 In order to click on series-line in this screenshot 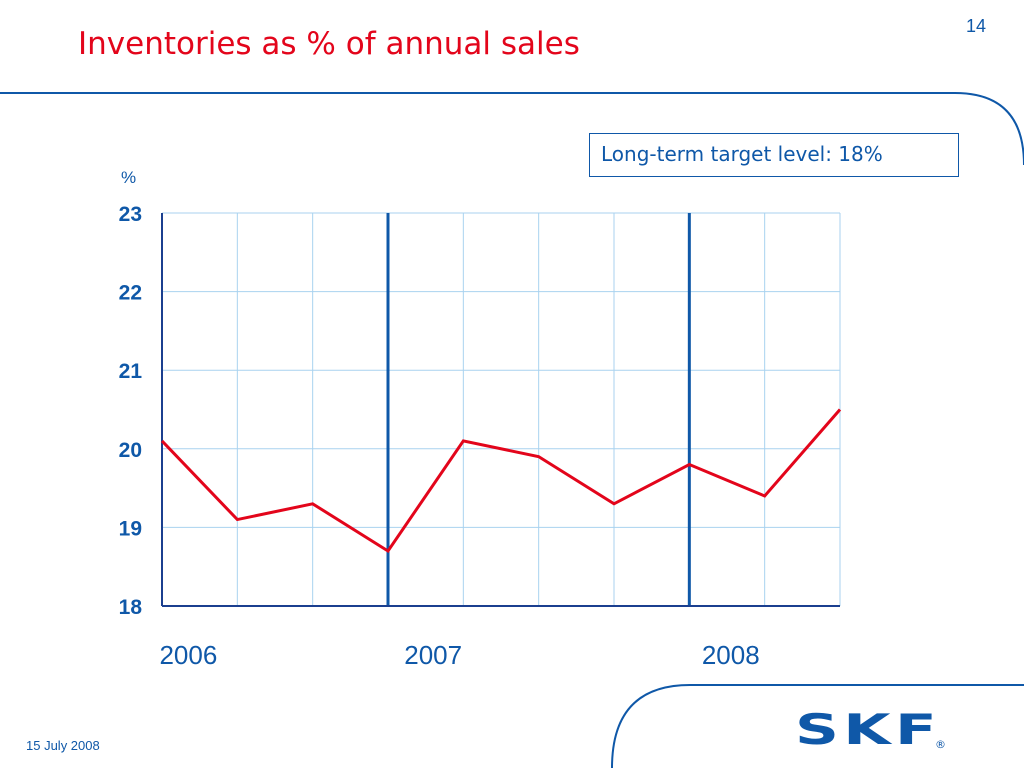, I will do `click(501, 481)`.